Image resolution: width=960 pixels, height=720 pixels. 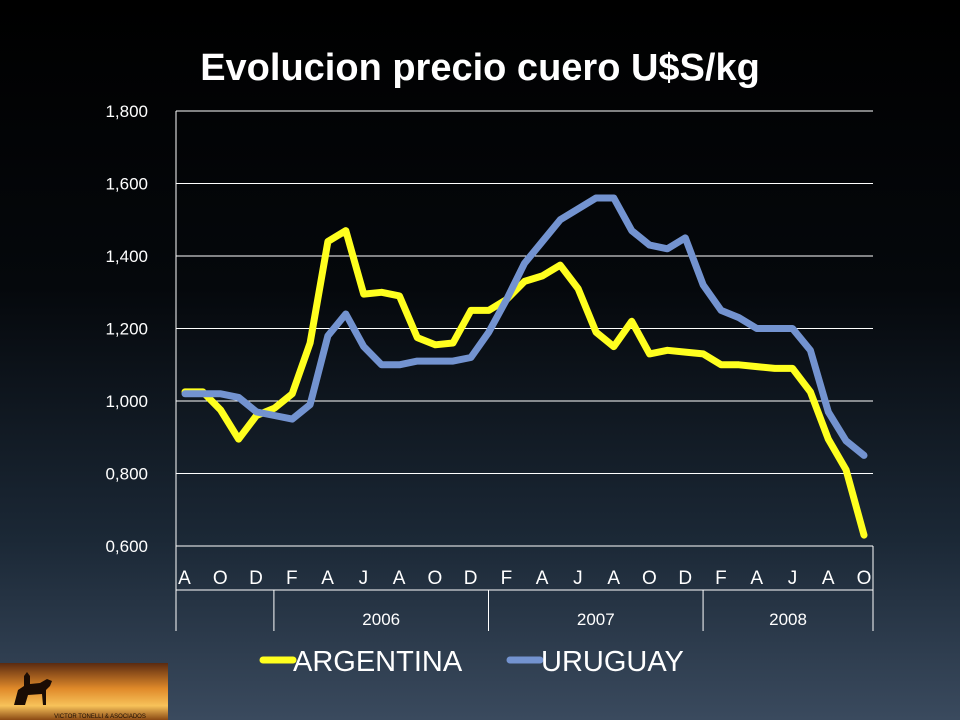 I want to click on y-tick-label: 1,400, so click(x=126, y=256).